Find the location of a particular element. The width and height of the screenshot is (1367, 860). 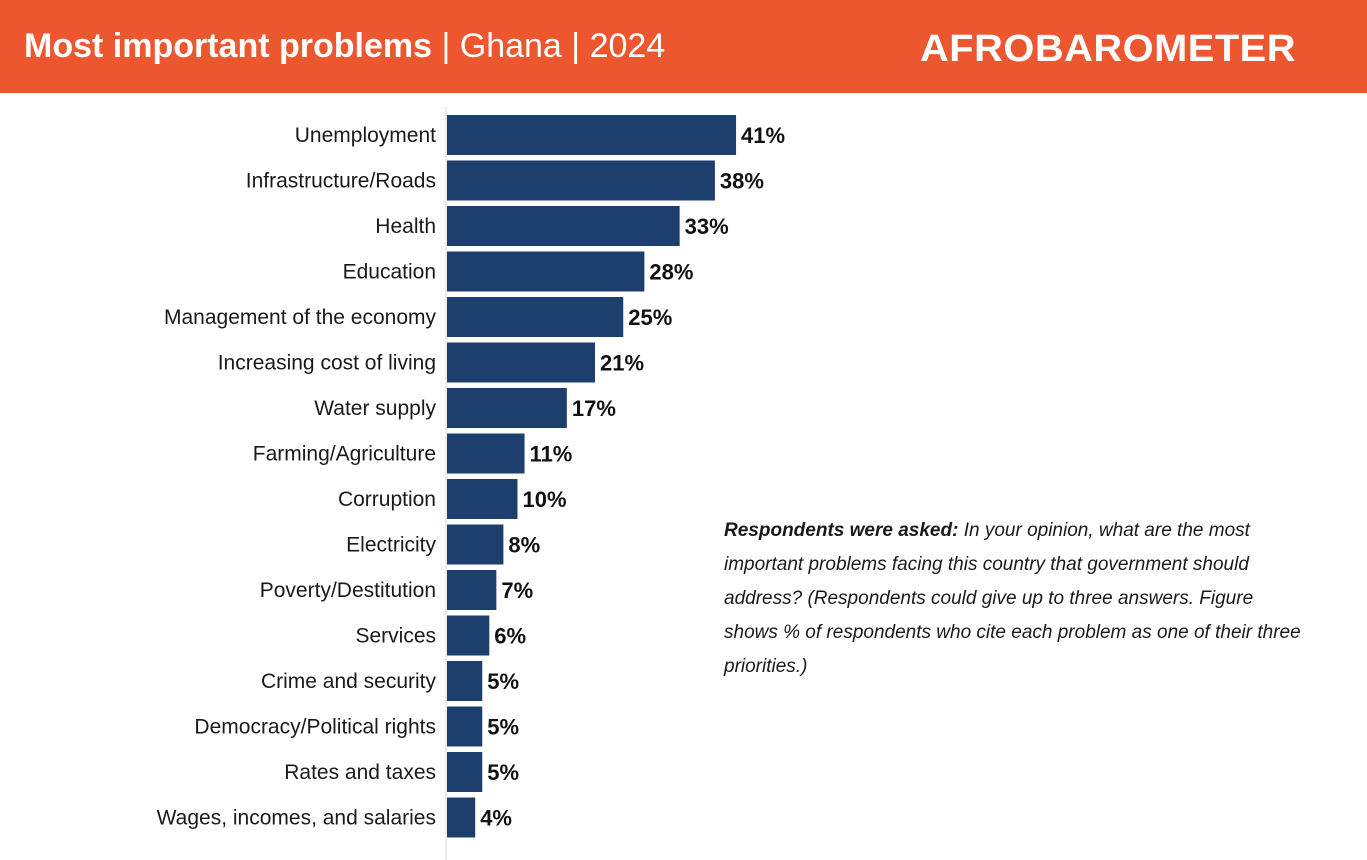

value-label: 28% is located at coordinates (671, 272).